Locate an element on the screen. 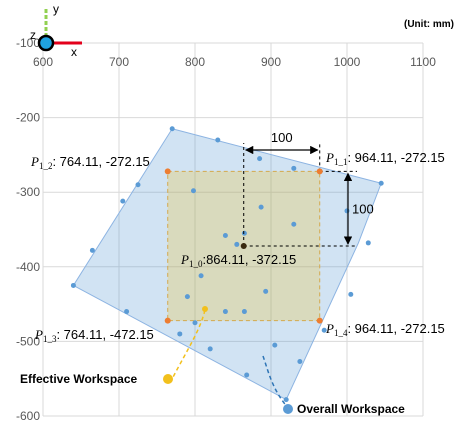 This screenshot has width=465, height=433. z-axis-letter: z is located at coordinates (33, 35).